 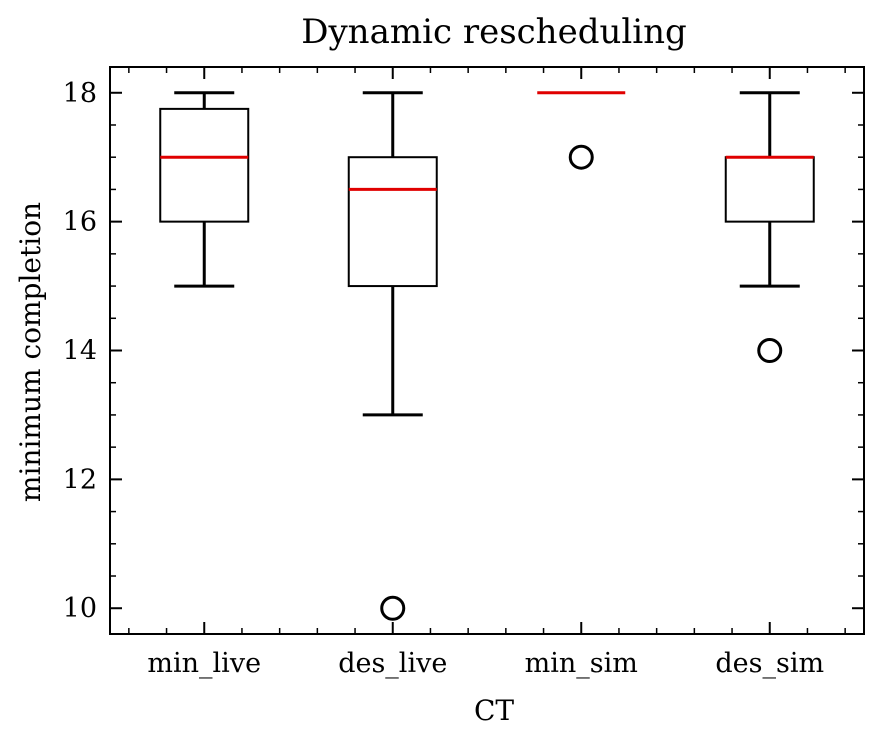 I want to click on x-tick-label: des_live, so click(x=392, y=663).